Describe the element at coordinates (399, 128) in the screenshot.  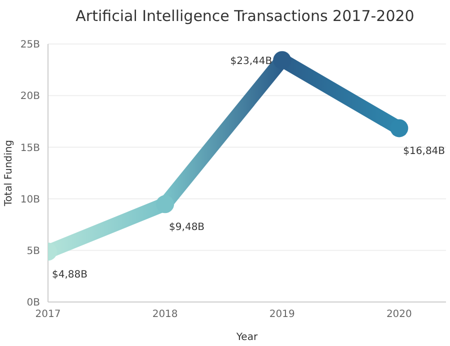
I see `point` at that location.